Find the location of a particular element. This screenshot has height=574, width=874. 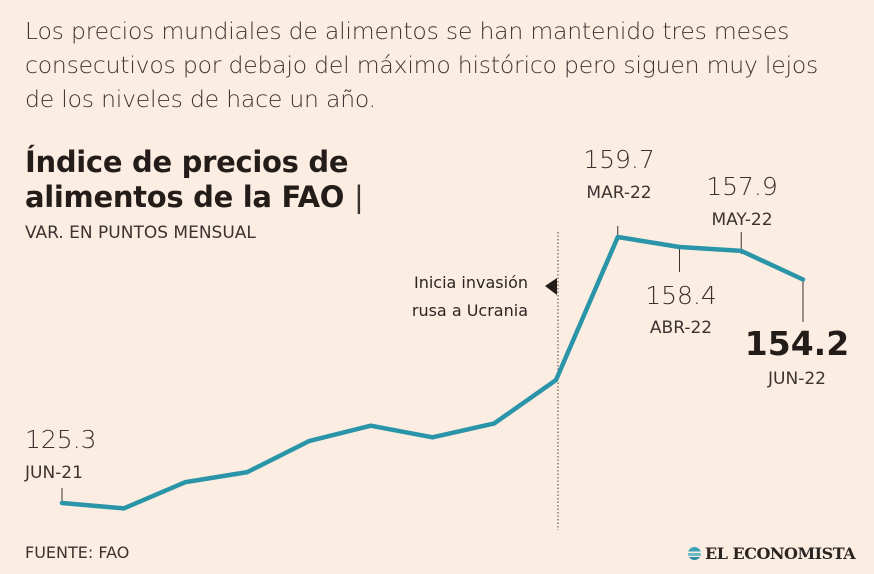

source-note: FUENTE: FAO is located at coordinates (77, 552).